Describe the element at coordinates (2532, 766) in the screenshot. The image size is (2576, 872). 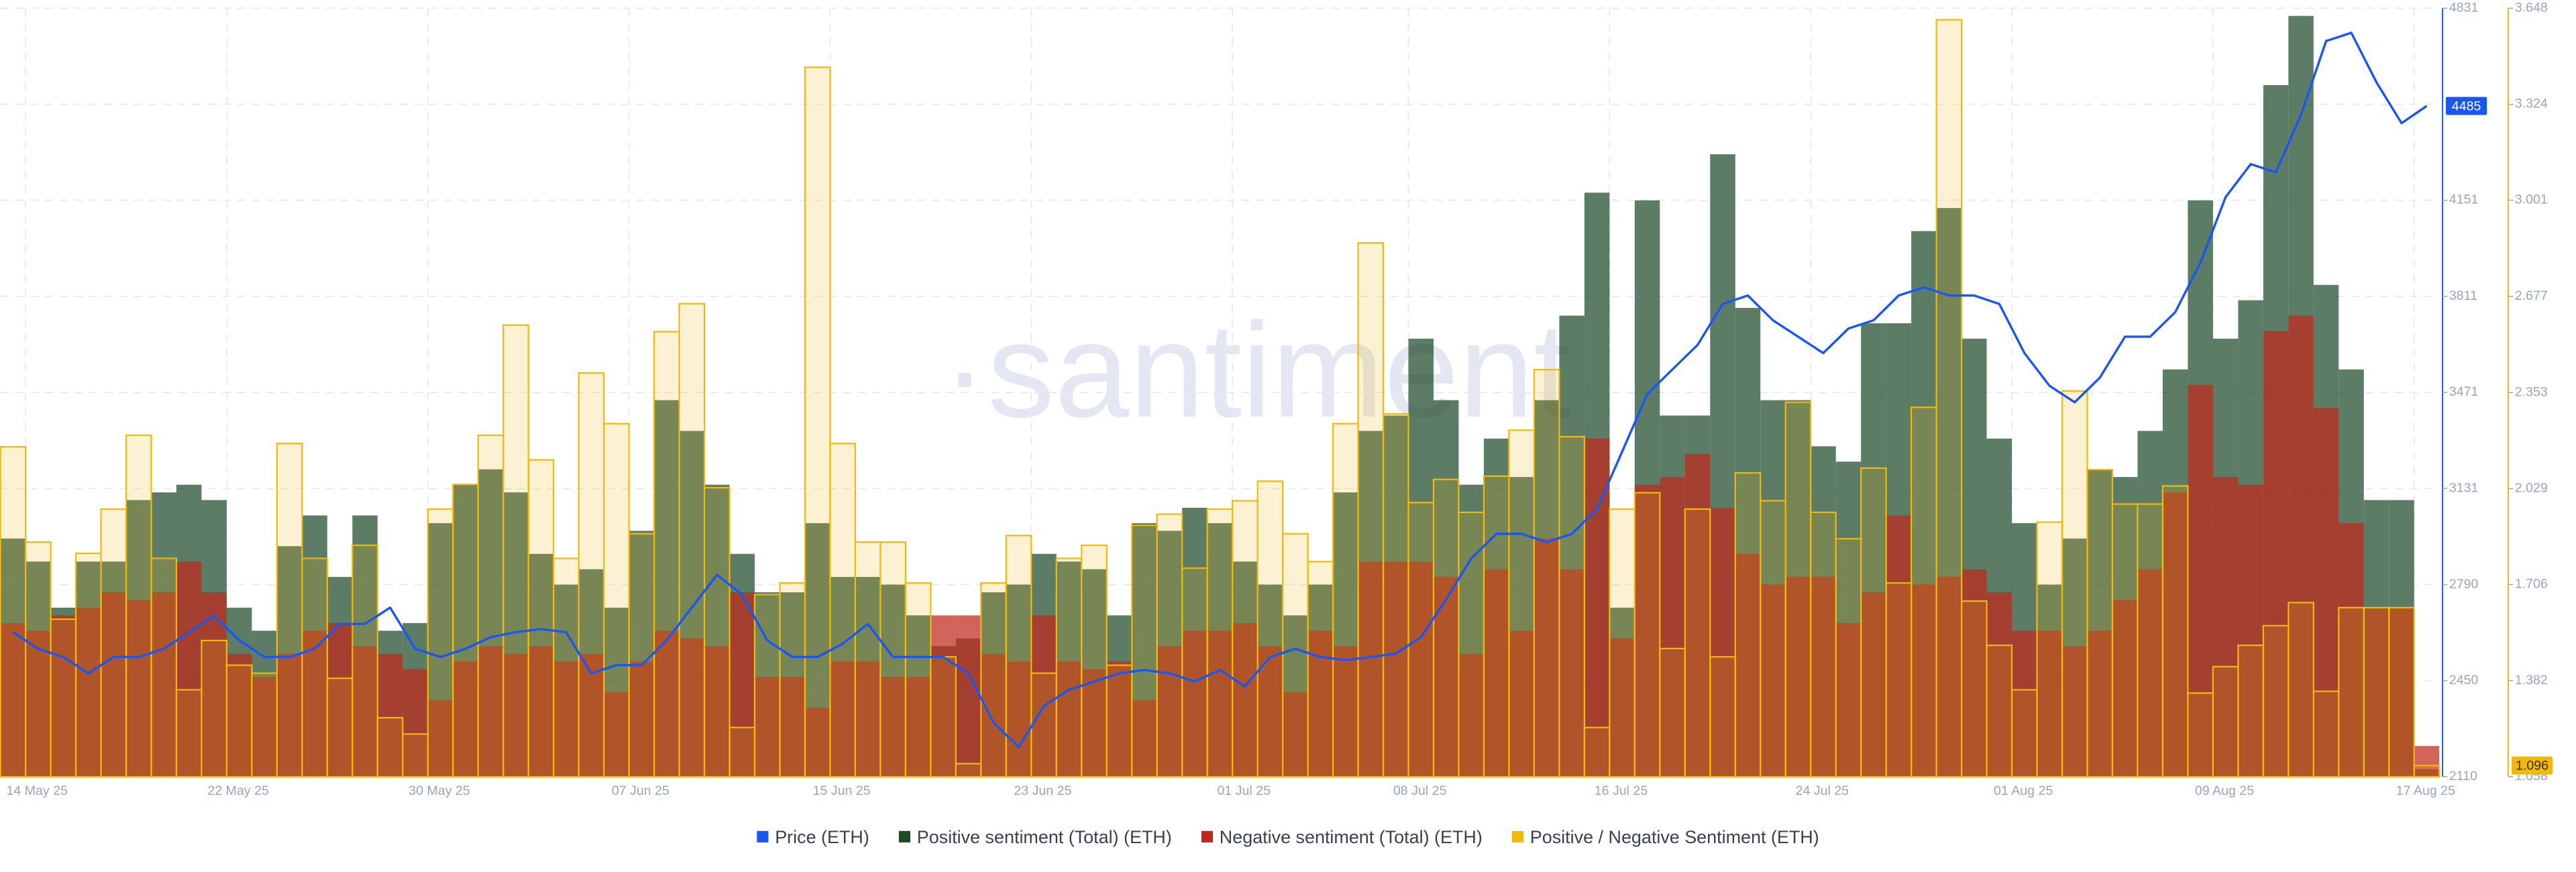
I see `ratio-last-badge-label: 1.096` at that location.